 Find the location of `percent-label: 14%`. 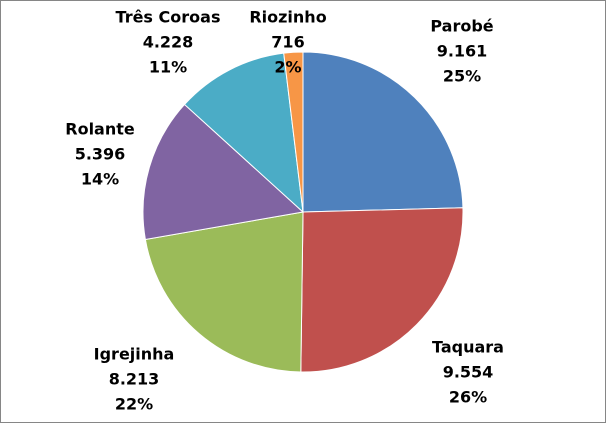

percent-label: 14% is located at coordinates (100, 179).